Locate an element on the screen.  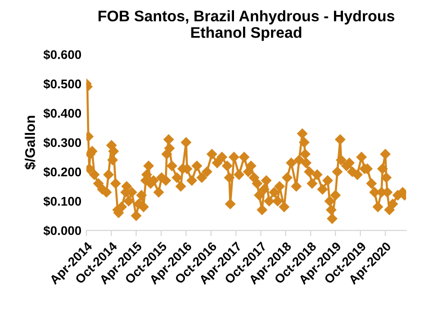
y-axis-title: $/Gallon is located at coordinates (30, 143).